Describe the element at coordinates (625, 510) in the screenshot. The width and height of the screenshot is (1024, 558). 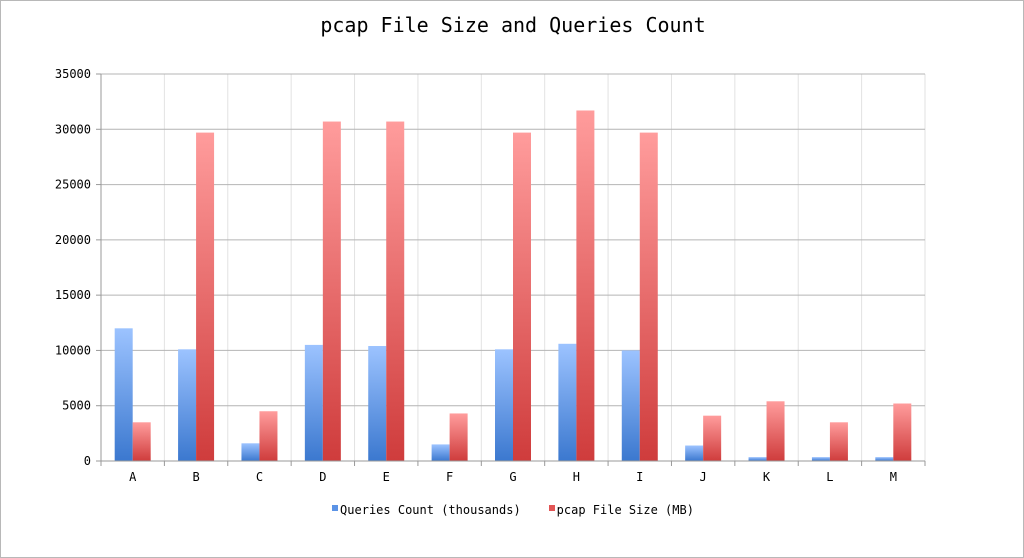
I see `legend-label: pcap File Size (MB)` at that location.